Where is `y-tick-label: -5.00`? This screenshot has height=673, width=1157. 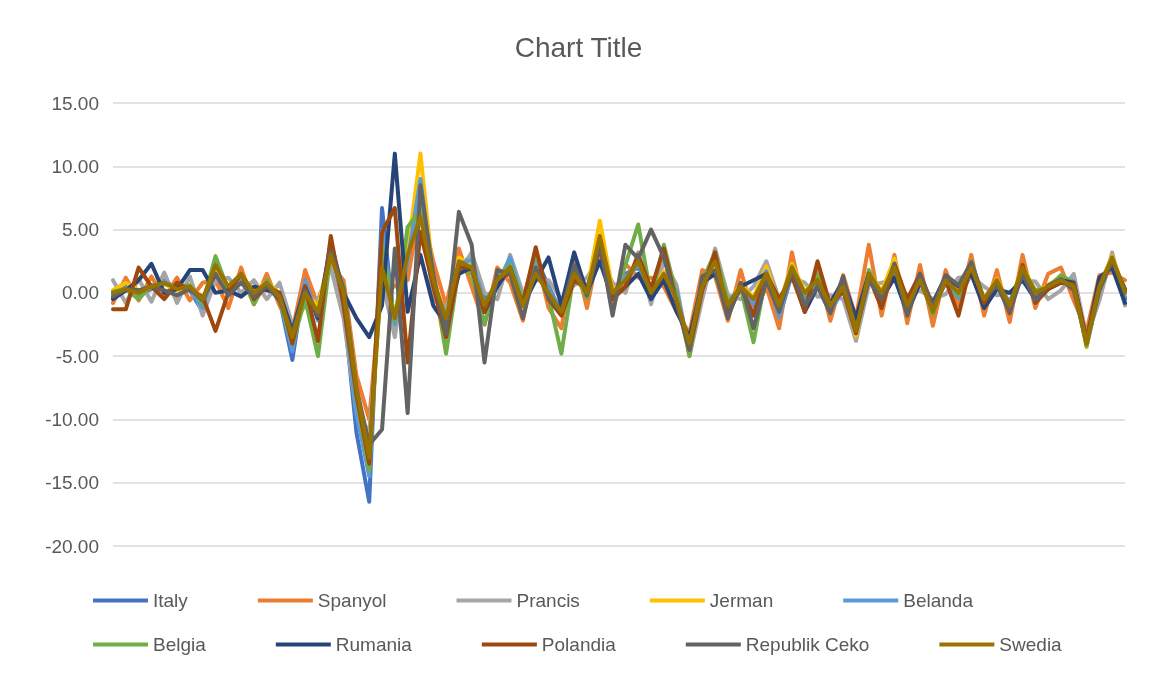
y-tick-label: -5.00 is located at coordinates (77, 356).